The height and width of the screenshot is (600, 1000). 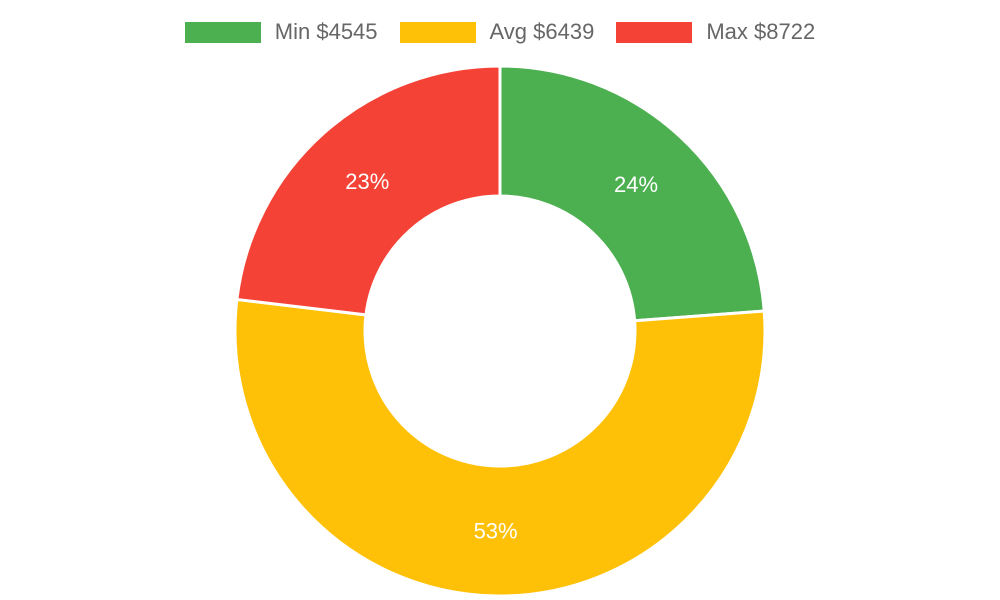 What do you see at coordinates (326, 31) in the screenshot?
I see `legend-label-0: Min $4545` at bounding box center [326, 31].